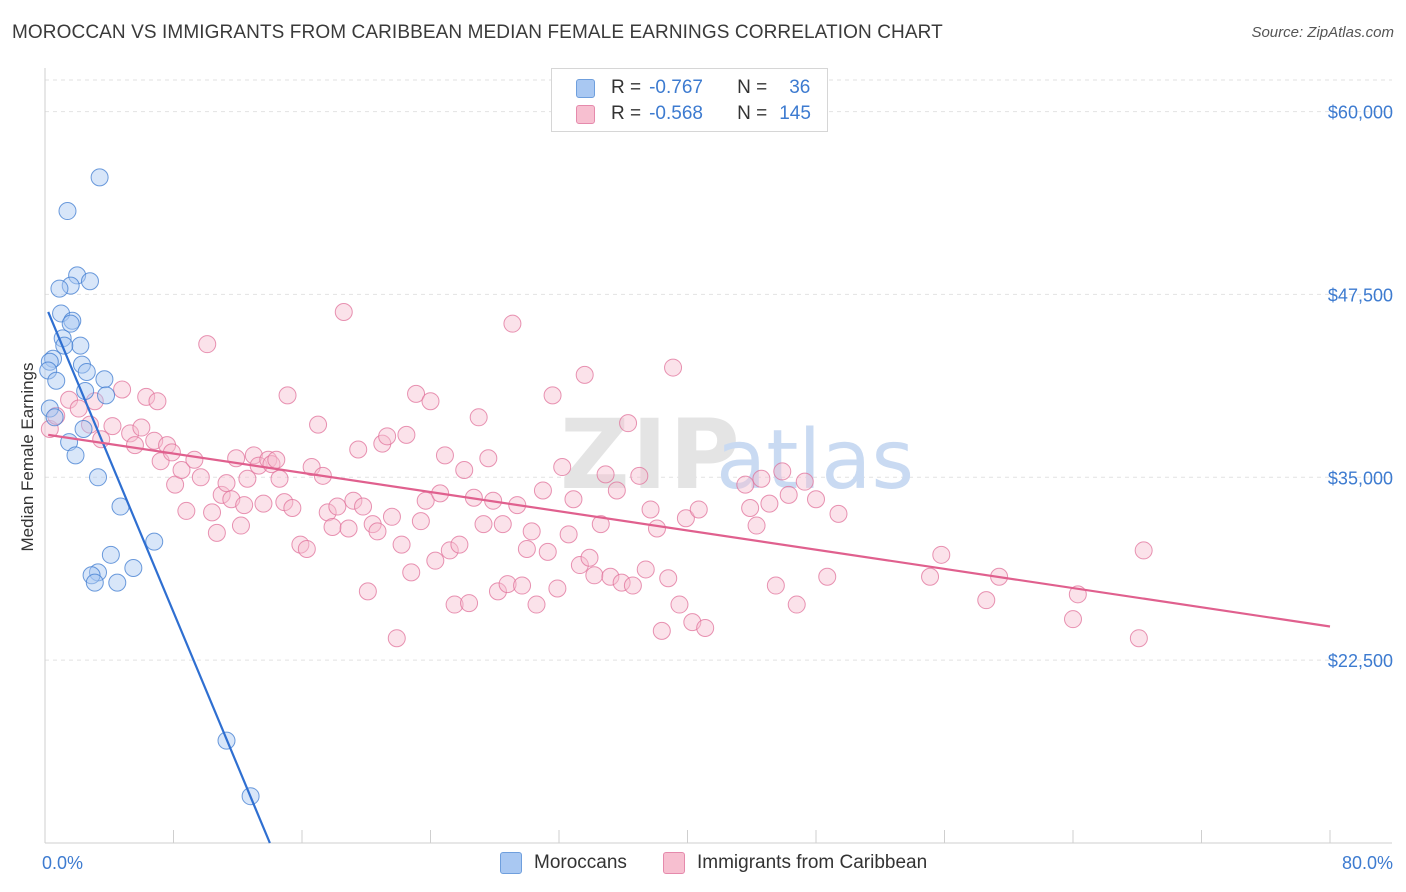 Image resolution: width=1406 pixels, height=892 pixels. Describe the element at coordinates (1322, 32) in the screenshot. I see `source-label: Source: ZipAtlas.com` at that location.